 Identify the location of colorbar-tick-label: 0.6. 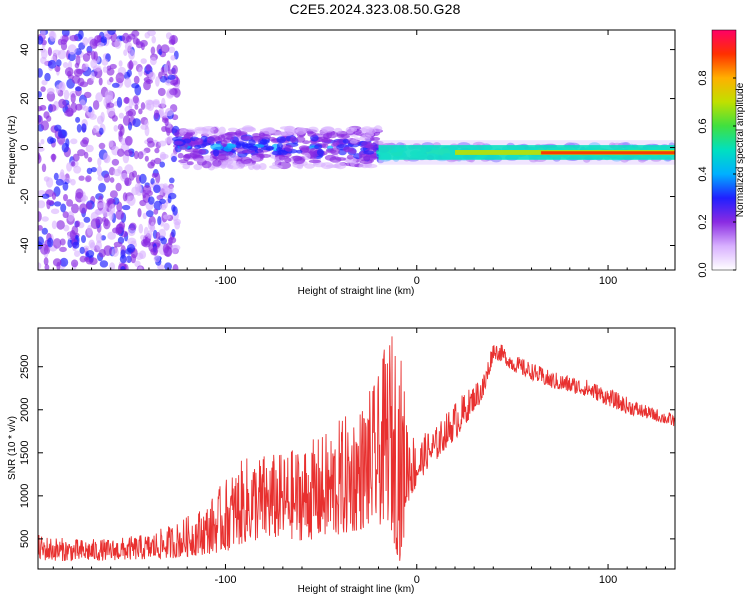
(703, 125).